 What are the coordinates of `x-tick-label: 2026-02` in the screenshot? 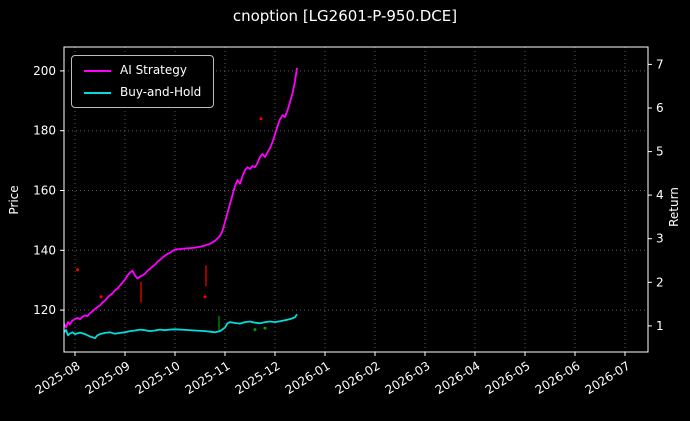 It's located at (358, 378).